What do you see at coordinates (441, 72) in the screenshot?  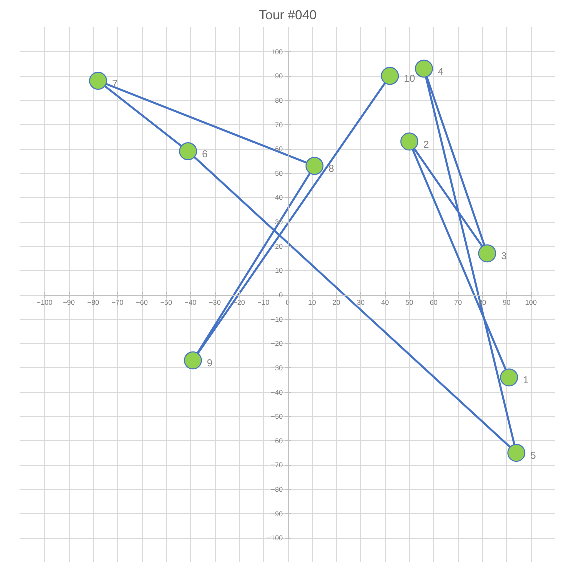 I see `annotation: 4` at bounding box center [441, 72].